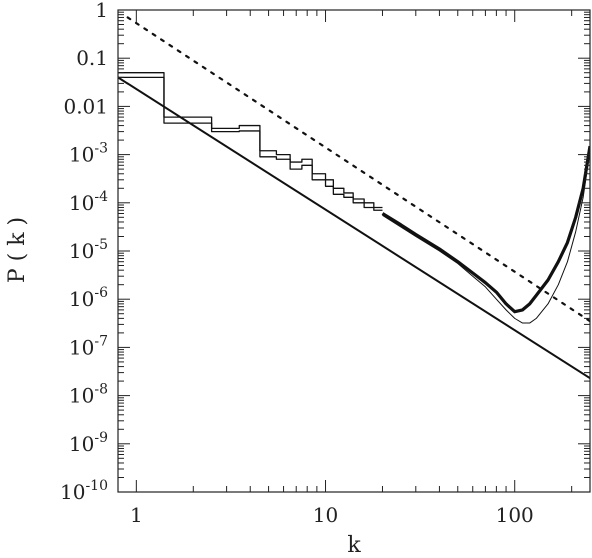  Describe the element at coordinates (515, 515) in the screenshot. I see `x-tick-label: 100` at that location.